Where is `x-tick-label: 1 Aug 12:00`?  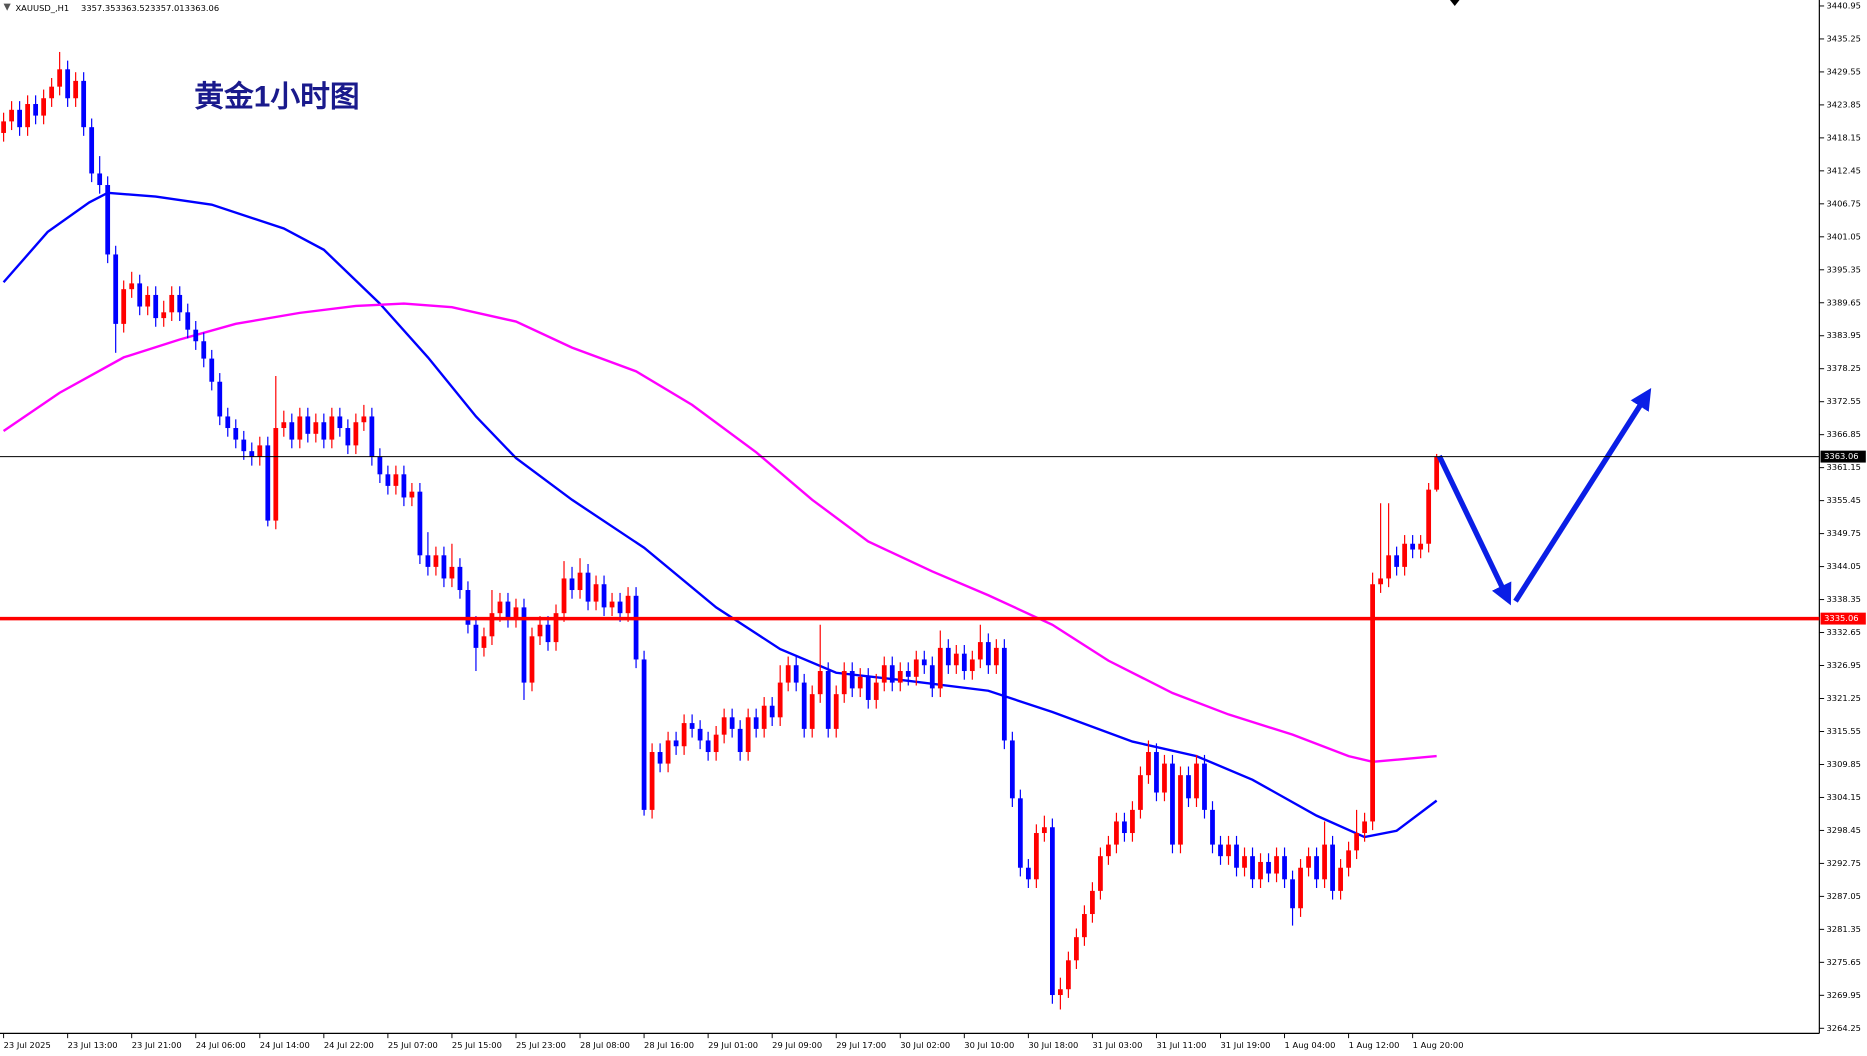 x-tick-label: 1 Aug 12:00 is located at coordinates (1374, 1045).